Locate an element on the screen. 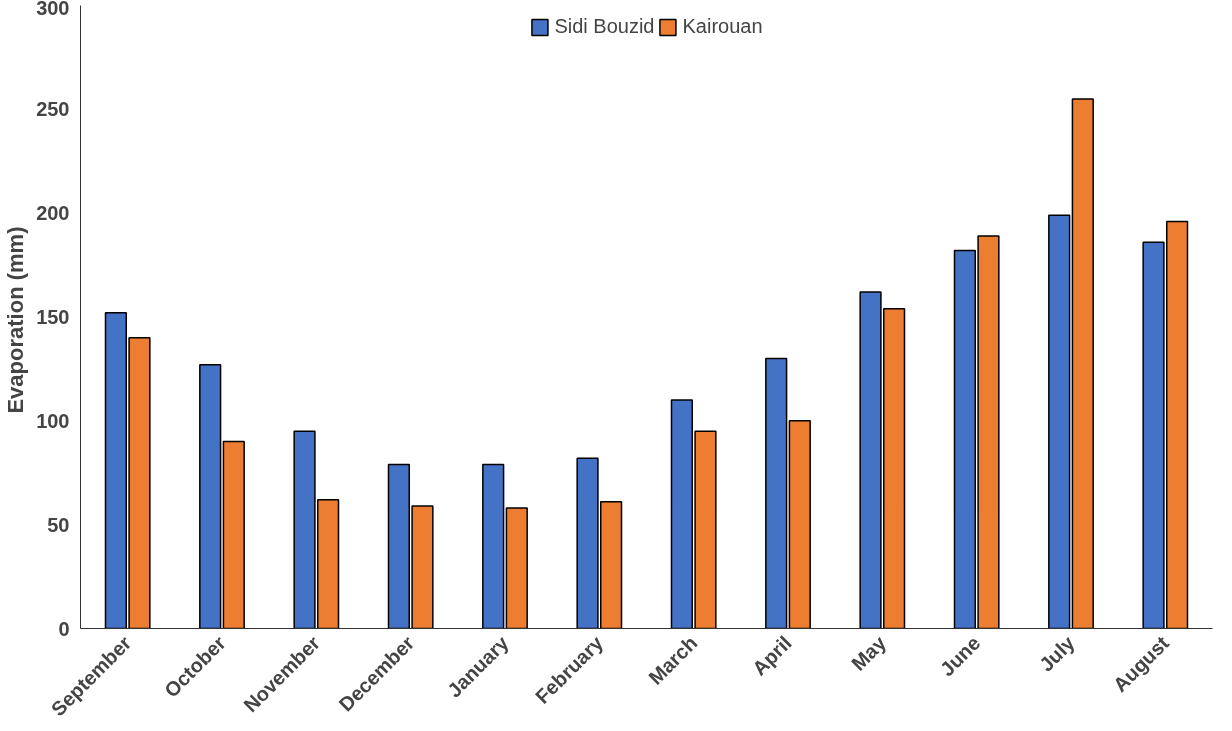 The width and height of the screenshot is (1232, 731). legend-label: Kairouan is located at coordinates (722, 26).